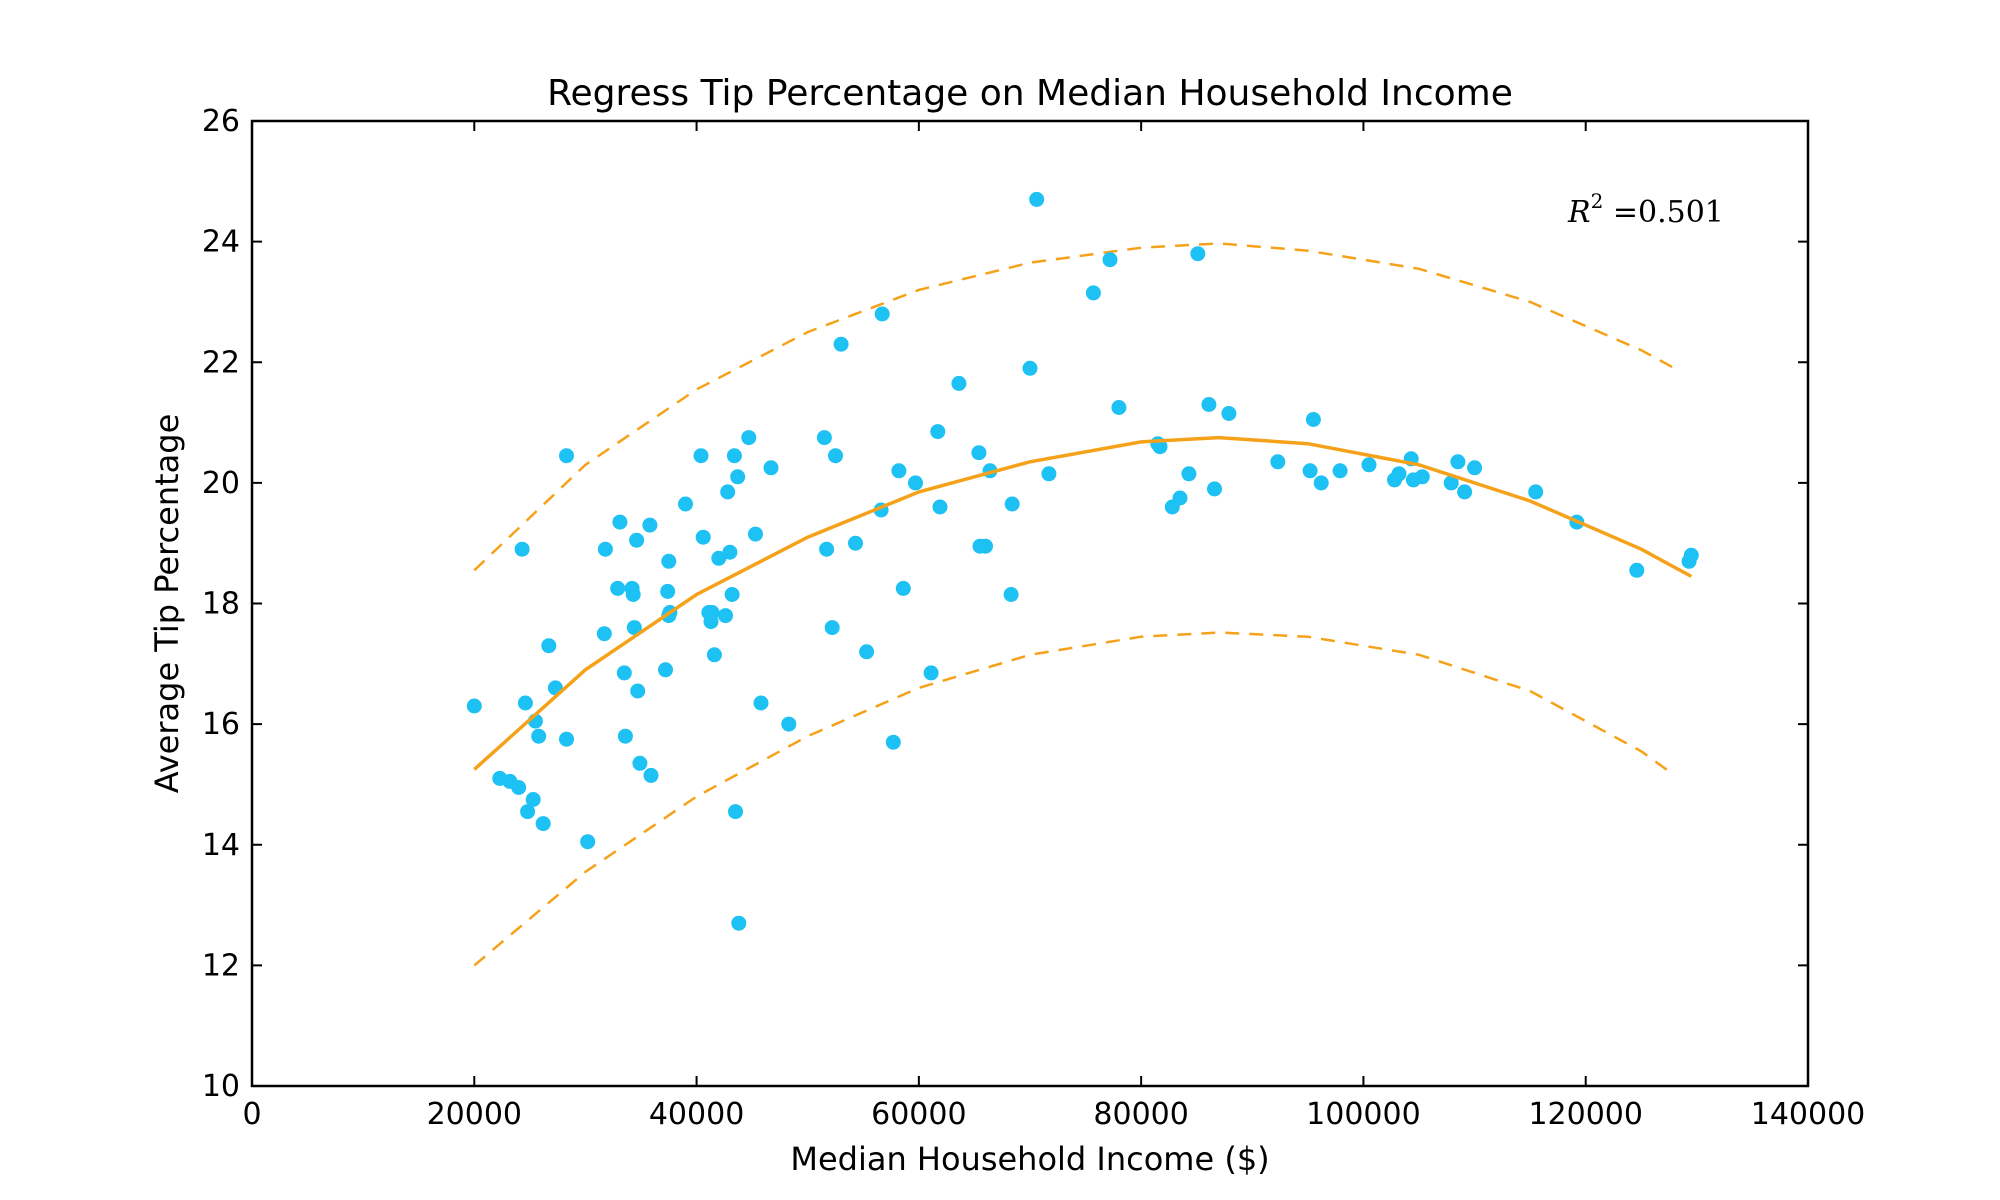 The height and width of the screenshot is (1200, 2000). Describe the element at coordinates (221, 242) in the screenshot. I see `y-tick-label: 24` at that location.